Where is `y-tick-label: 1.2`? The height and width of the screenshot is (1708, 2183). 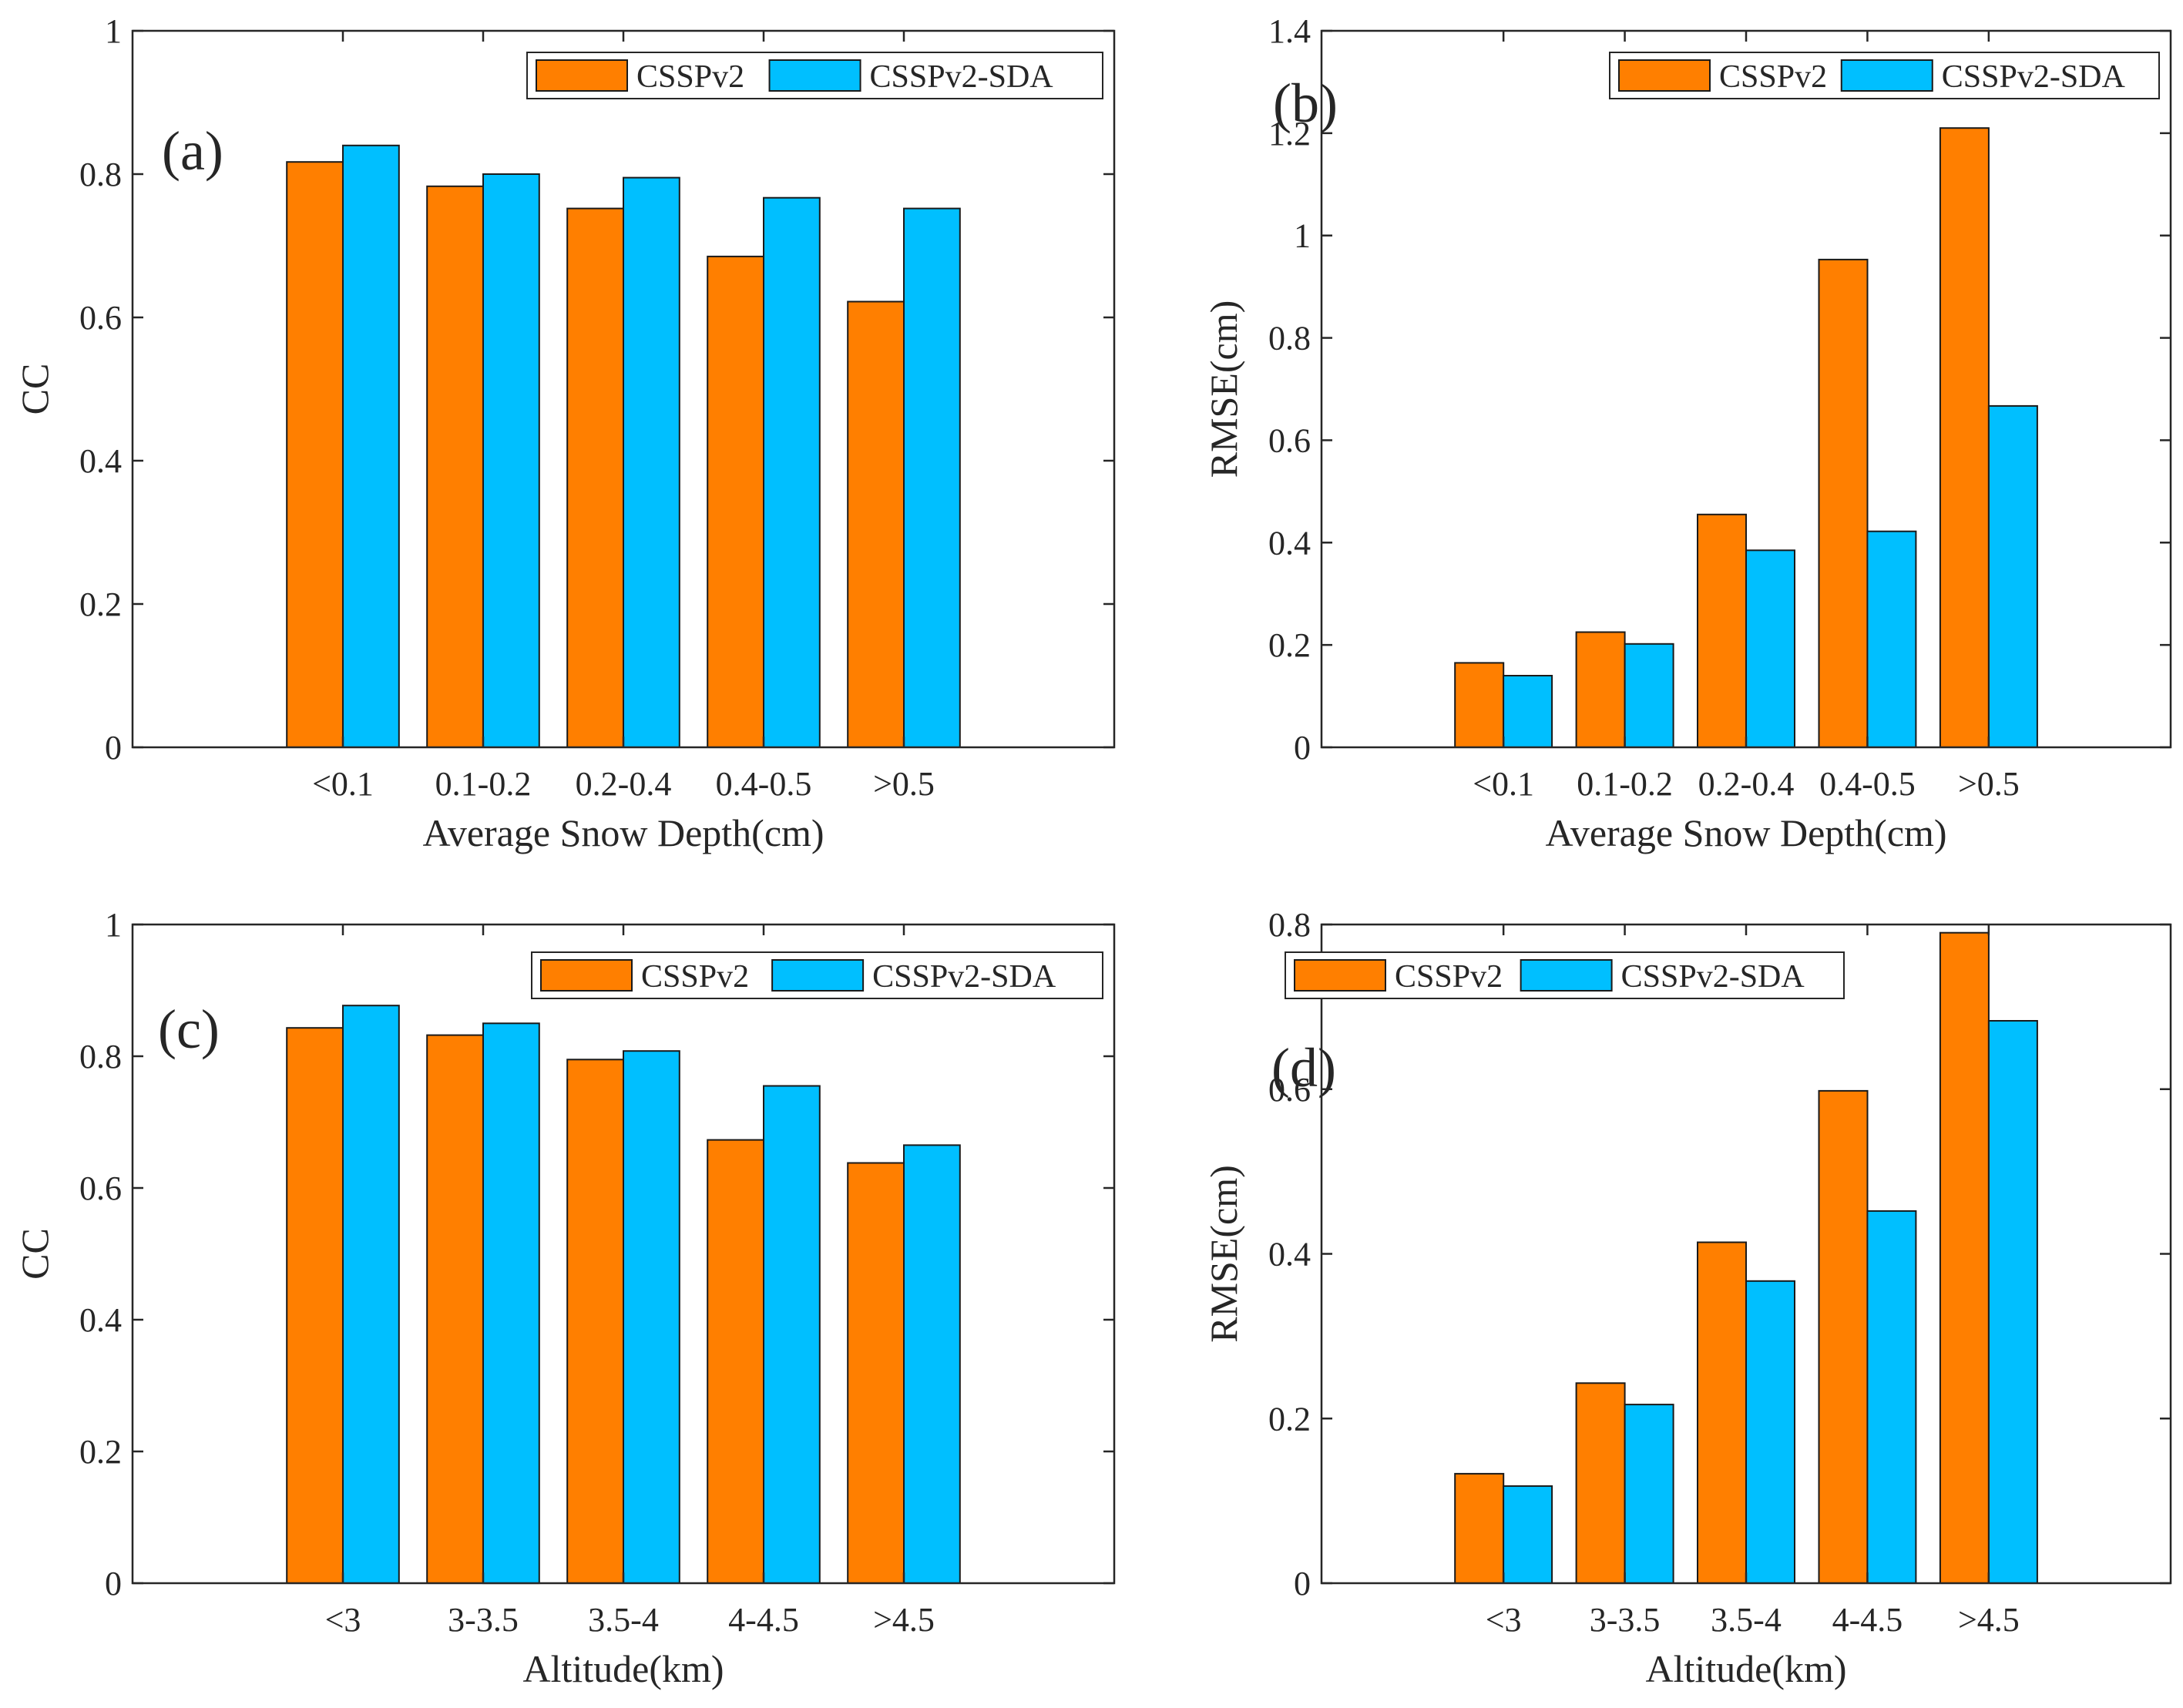
y-tick-label: 1.2 is located at coordinates (1289, 134).